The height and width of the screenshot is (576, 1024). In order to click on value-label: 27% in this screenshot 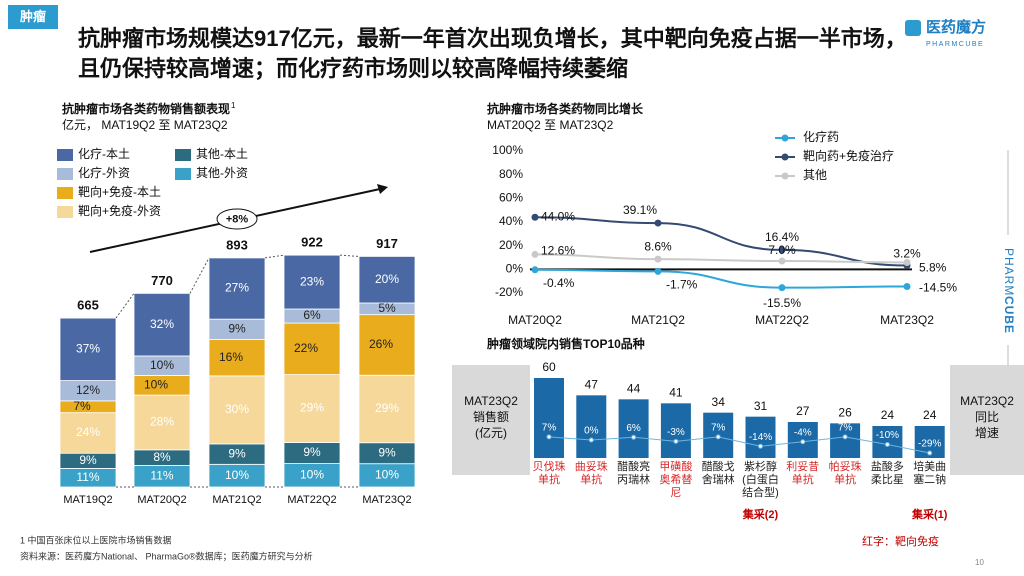, I will do `click(237, 288)`.